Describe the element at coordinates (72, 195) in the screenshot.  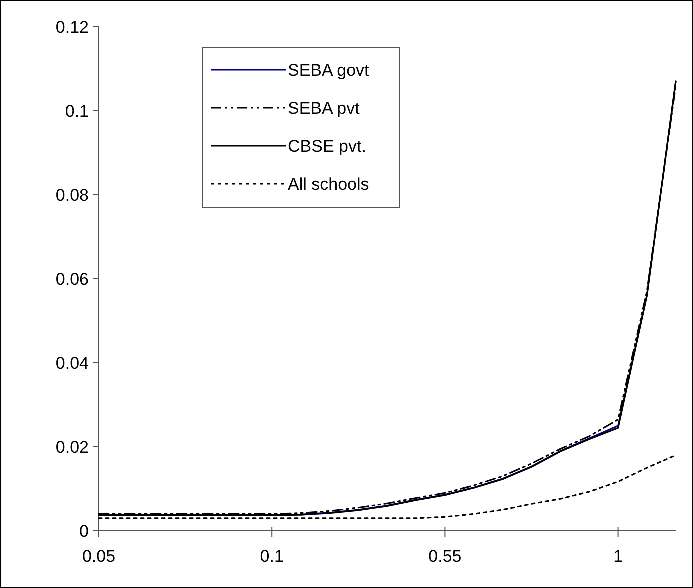
I see `y-tick-label: 0.08` at that location.